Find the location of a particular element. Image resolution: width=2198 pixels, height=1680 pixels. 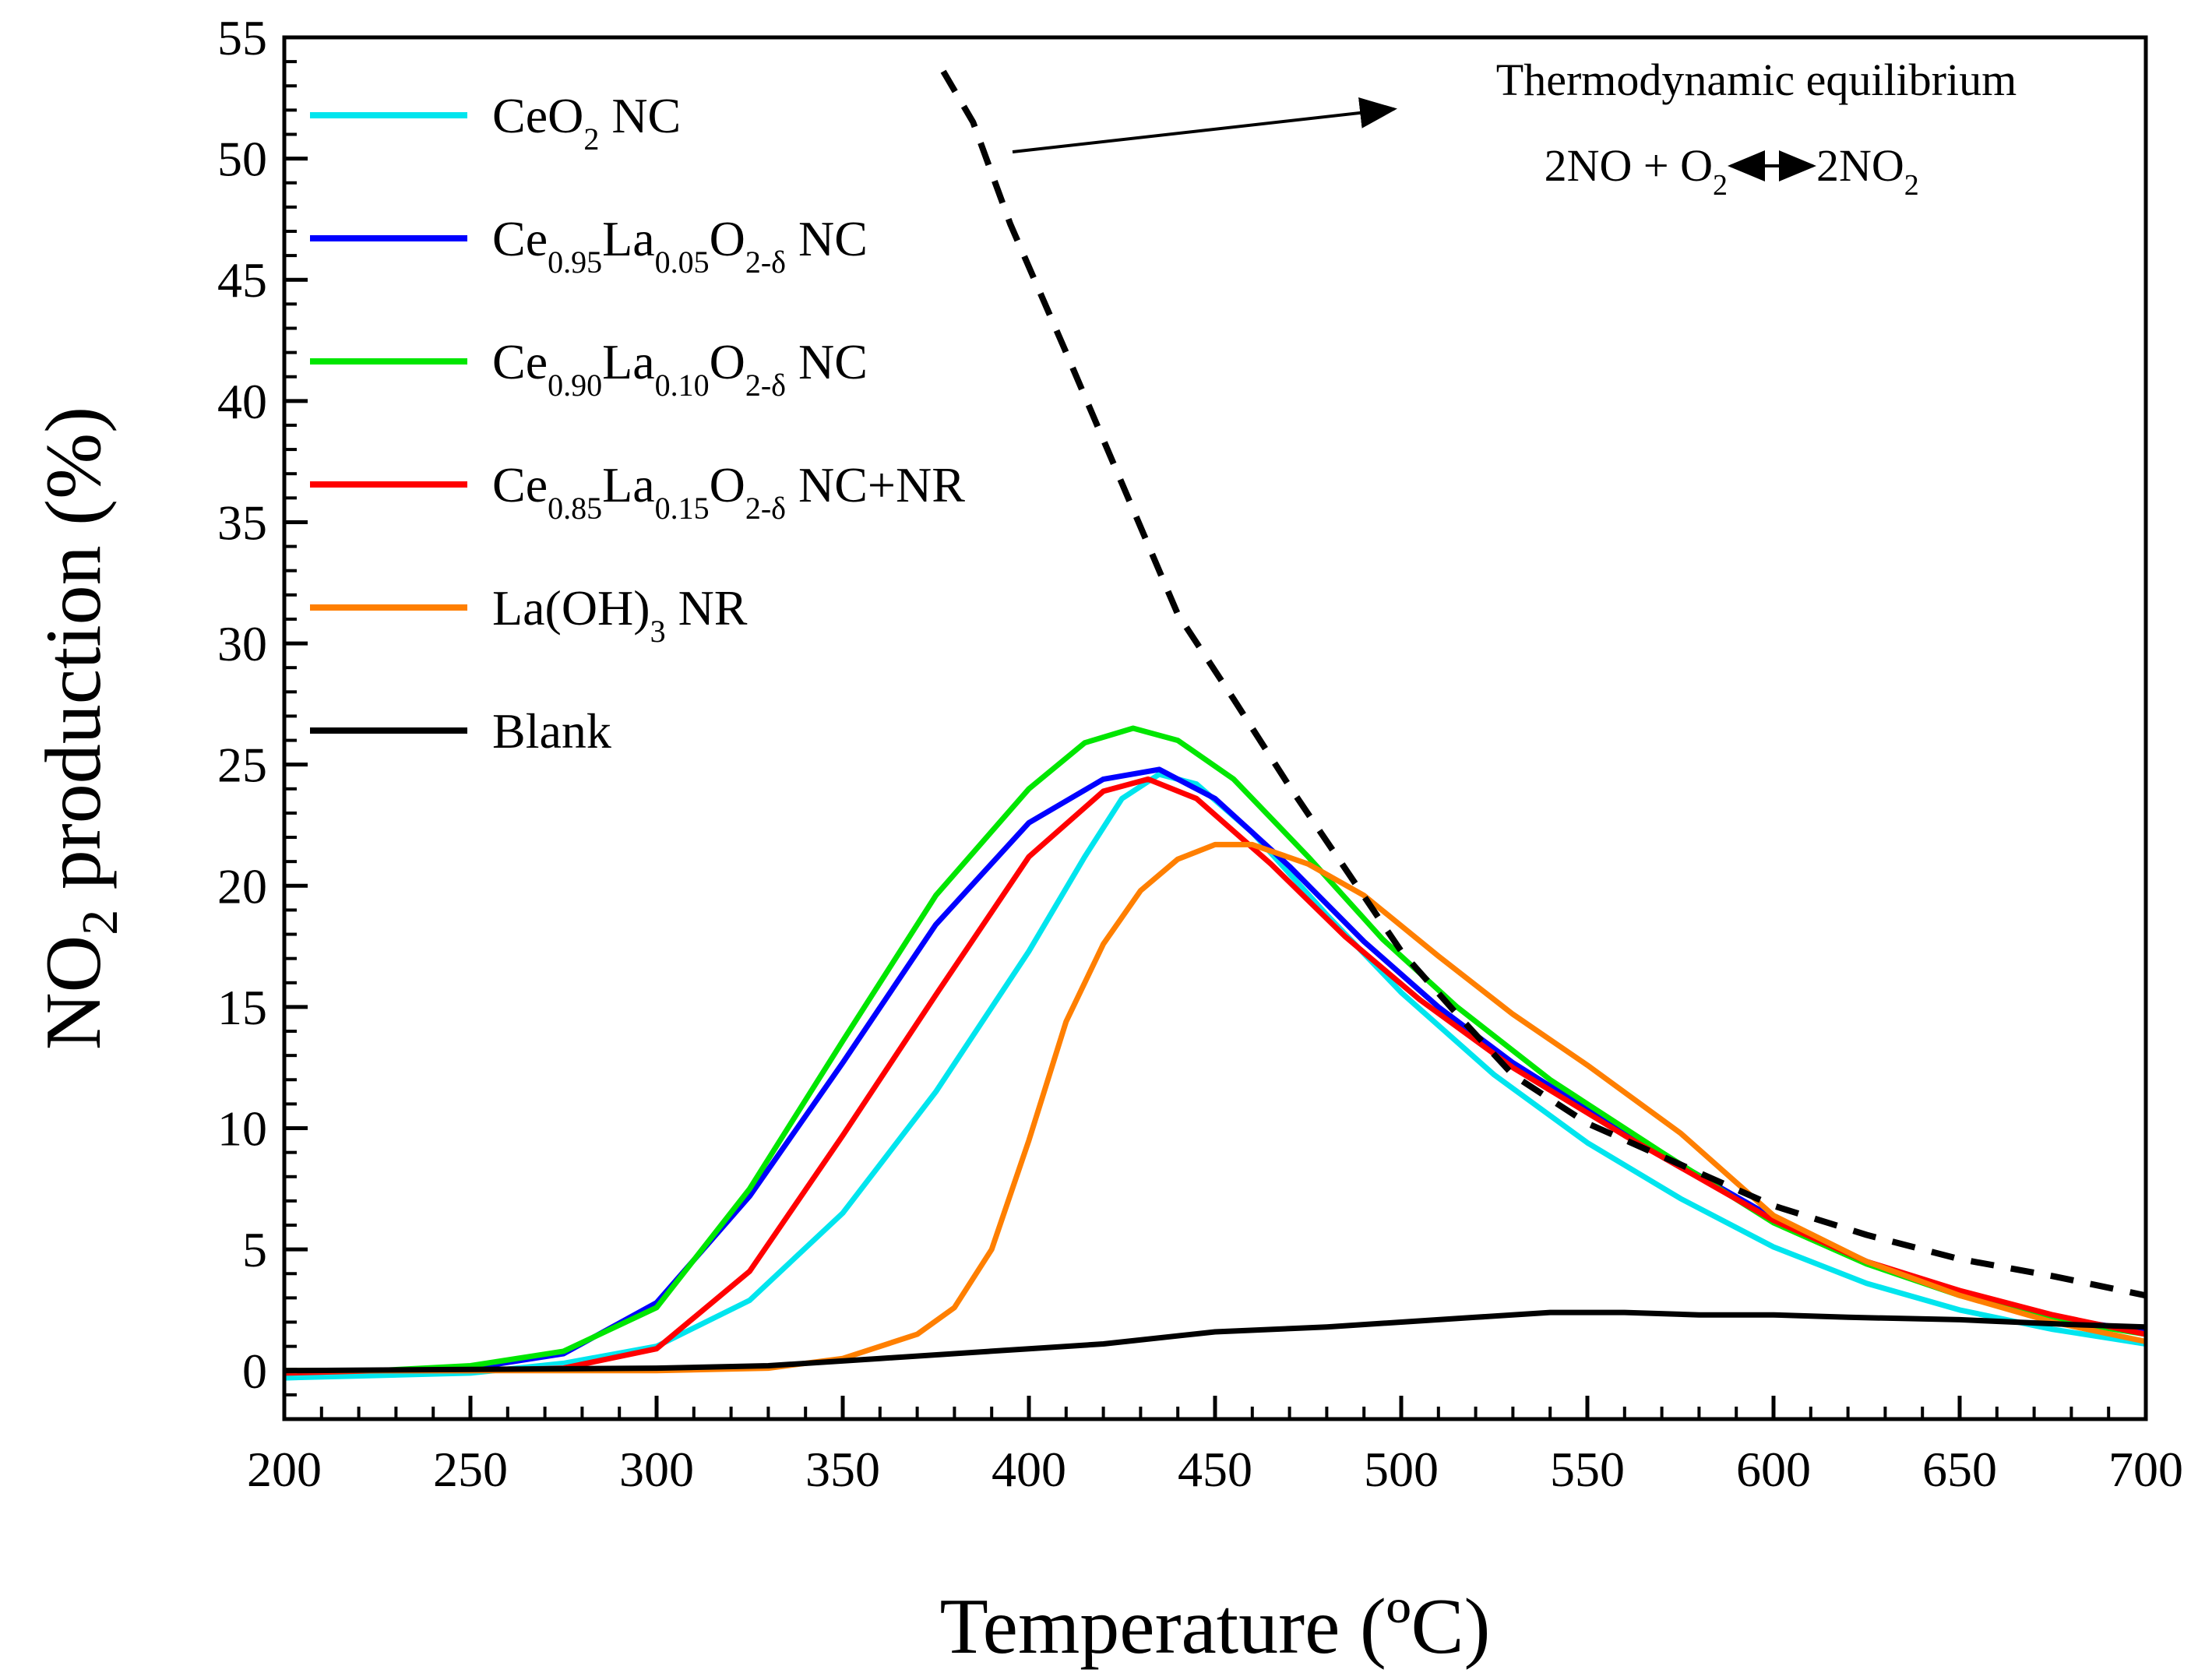

y-tick-label: 30 is located at coordinates (242, 643).